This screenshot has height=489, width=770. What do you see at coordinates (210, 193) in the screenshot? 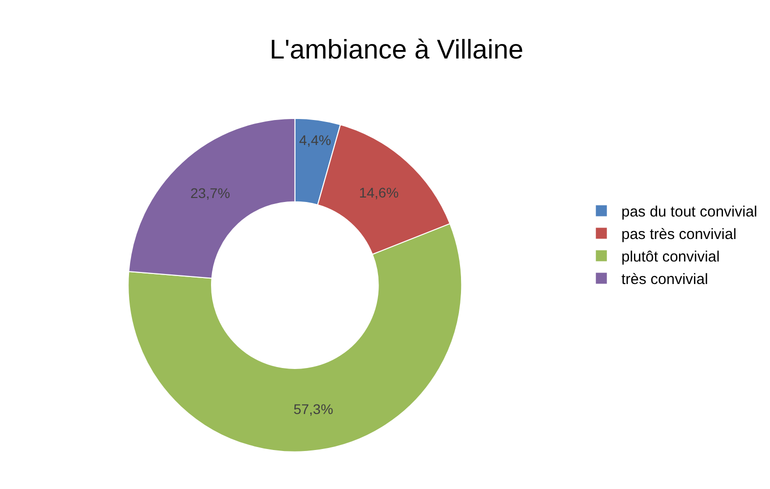
I see `data-label: 23,7%` at bounding box center [210, 193].